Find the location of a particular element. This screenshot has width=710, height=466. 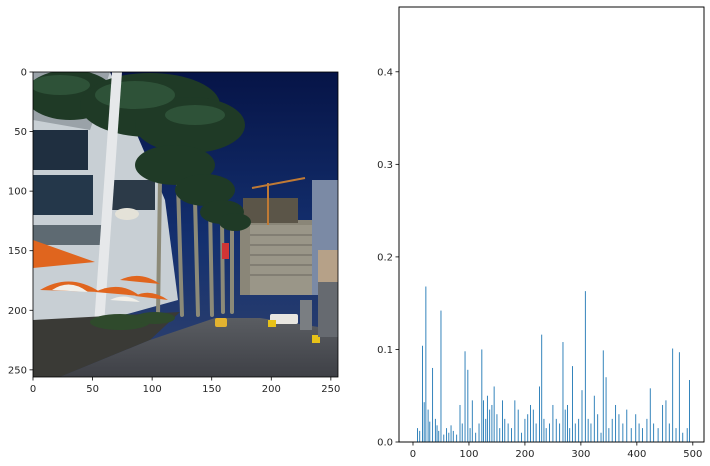

image-y-tick-label: 100 is located at coordinates (17, 192).